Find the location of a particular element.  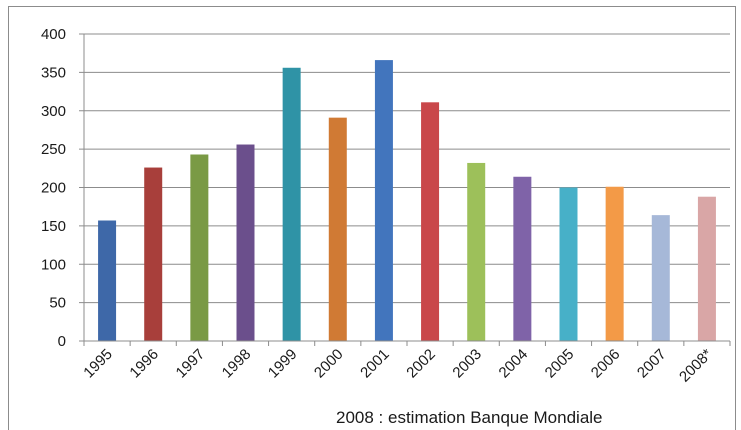

bar-2000 is located at coordinates (337, 229).